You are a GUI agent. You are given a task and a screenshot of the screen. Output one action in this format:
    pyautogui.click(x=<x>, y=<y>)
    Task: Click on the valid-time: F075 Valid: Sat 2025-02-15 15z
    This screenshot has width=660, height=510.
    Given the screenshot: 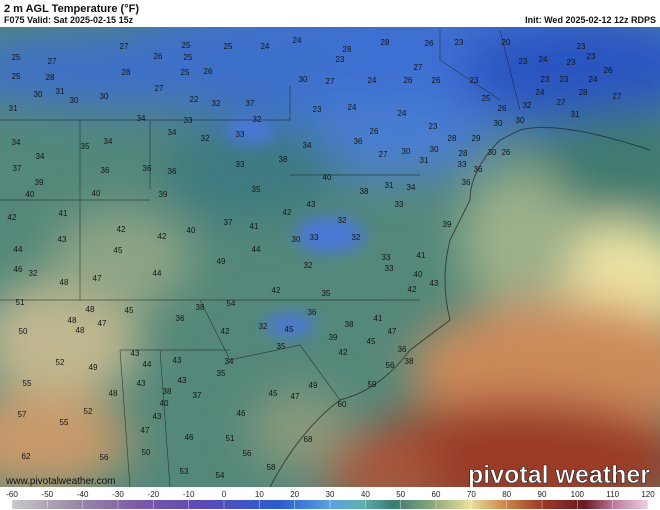 What is the action you would take?
    pyautogui.click(x=69, y=20)
    